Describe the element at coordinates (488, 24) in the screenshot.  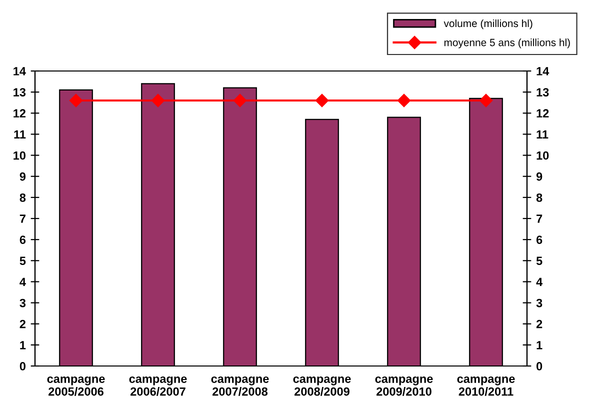
I see `legend-label: volume (millions hl)` at that location.